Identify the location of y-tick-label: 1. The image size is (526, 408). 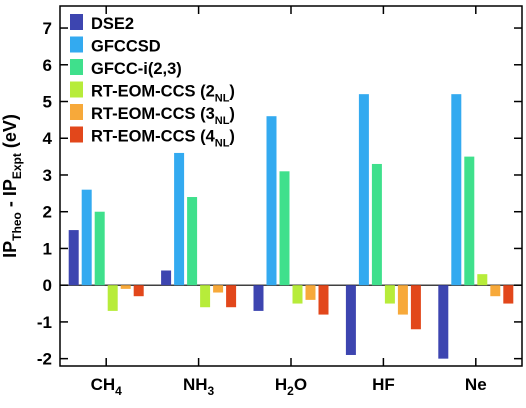
(47, 248).